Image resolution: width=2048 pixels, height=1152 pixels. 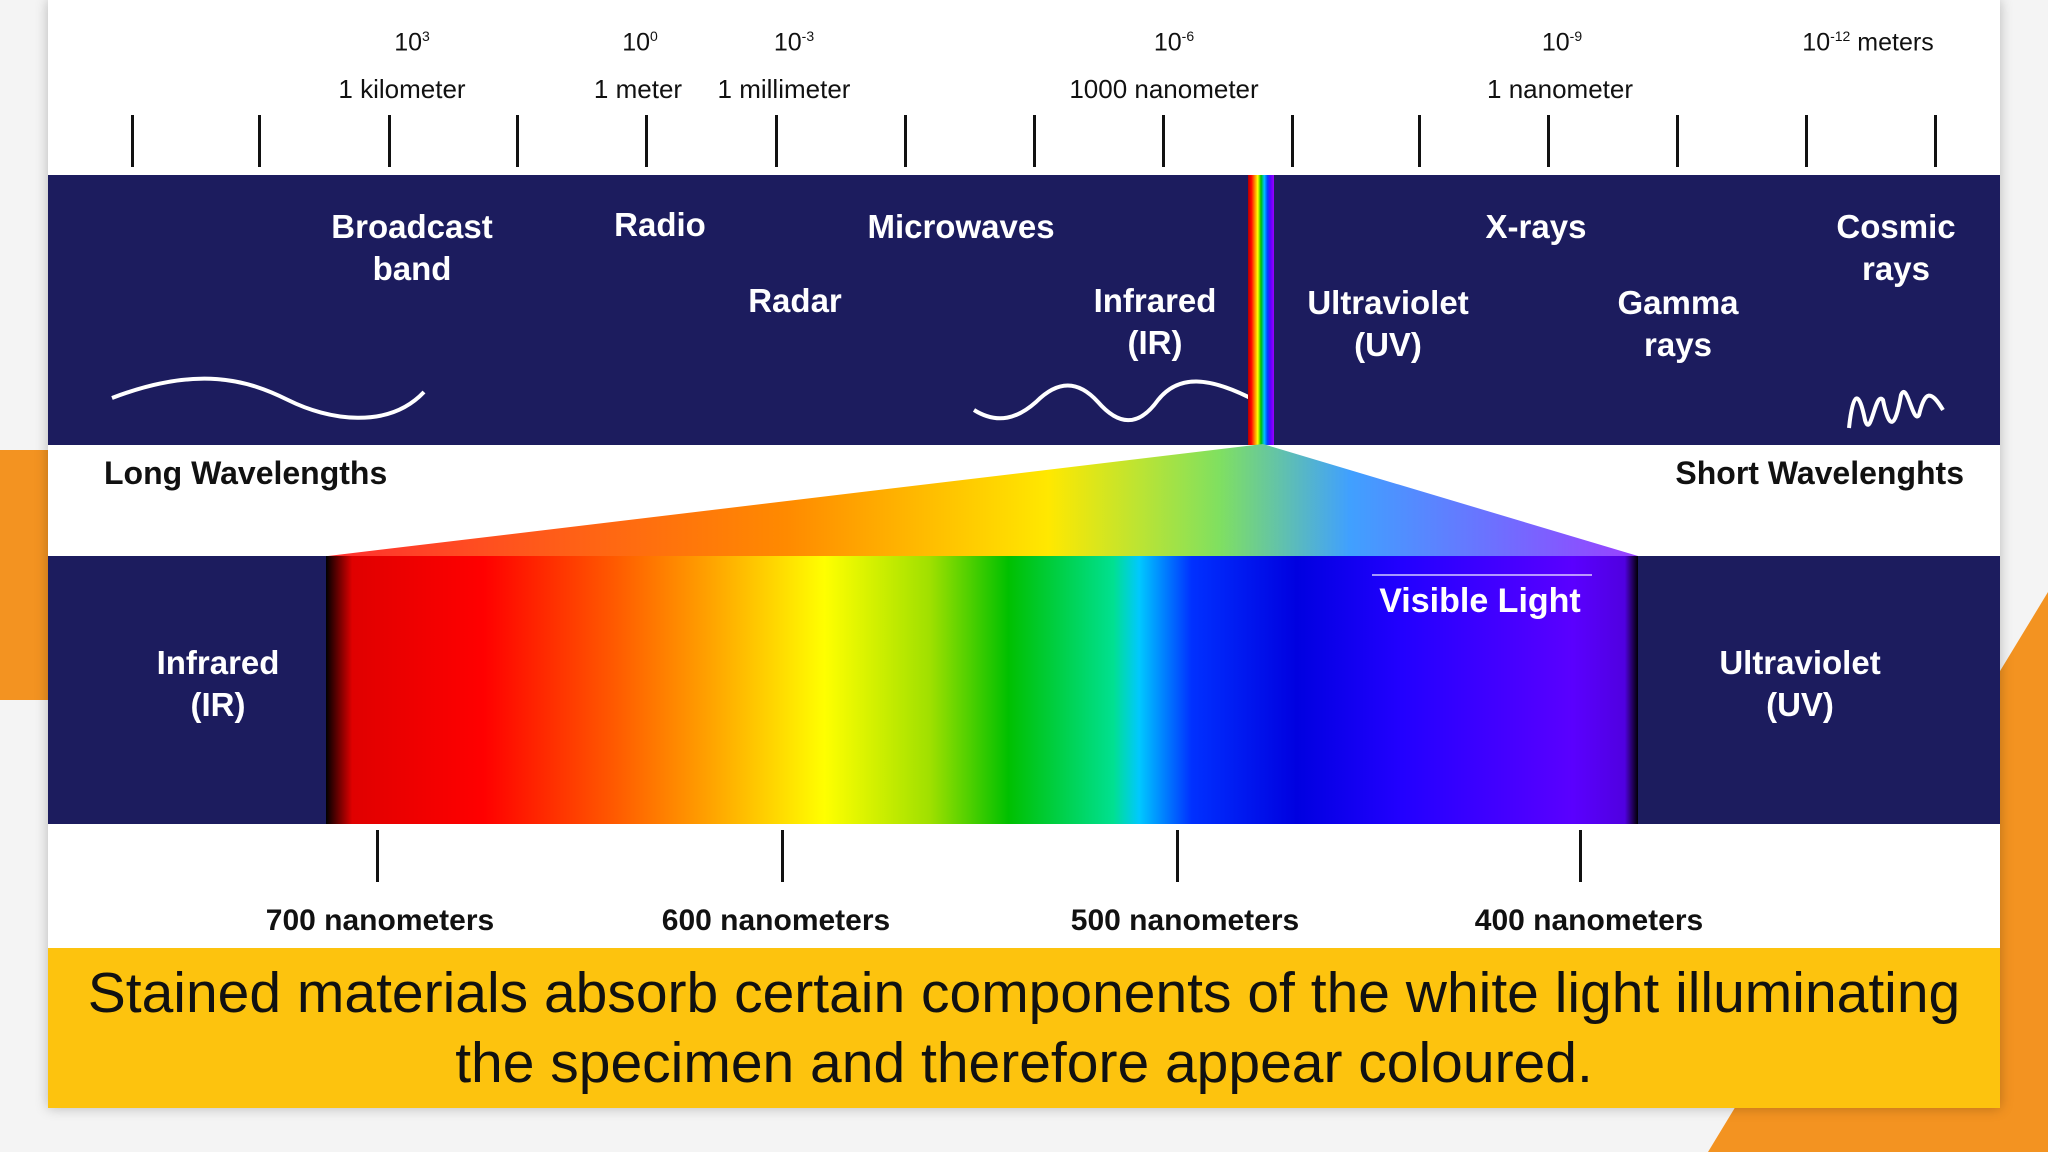 I want to click on band-label-broadcast: Broadcast band, so click(x=412, y=247).